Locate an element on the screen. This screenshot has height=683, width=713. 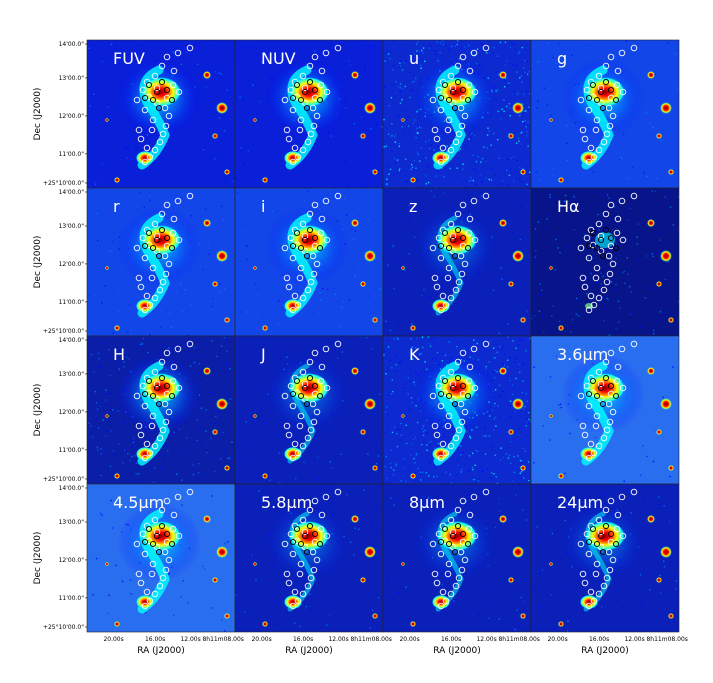
band-label: i is located at coordinates (263, 206).